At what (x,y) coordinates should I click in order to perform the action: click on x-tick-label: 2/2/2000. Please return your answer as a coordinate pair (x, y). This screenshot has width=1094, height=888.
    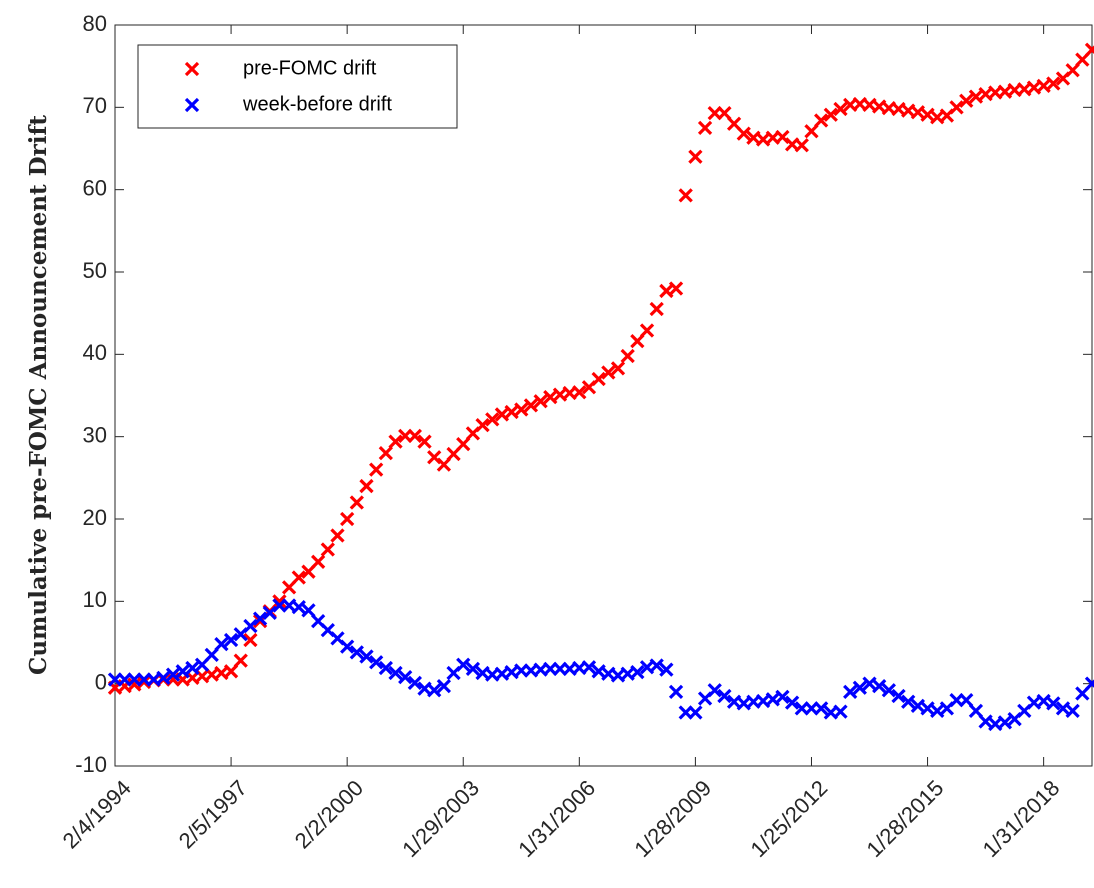
    Looking at the image, I should click on (329, 814).